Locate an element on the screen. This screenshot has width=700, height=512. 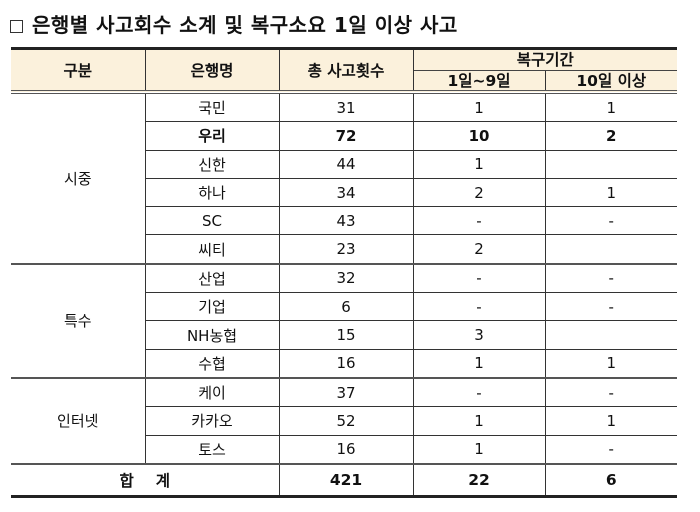
total-count: 44 is located at coordinates (346, 164).